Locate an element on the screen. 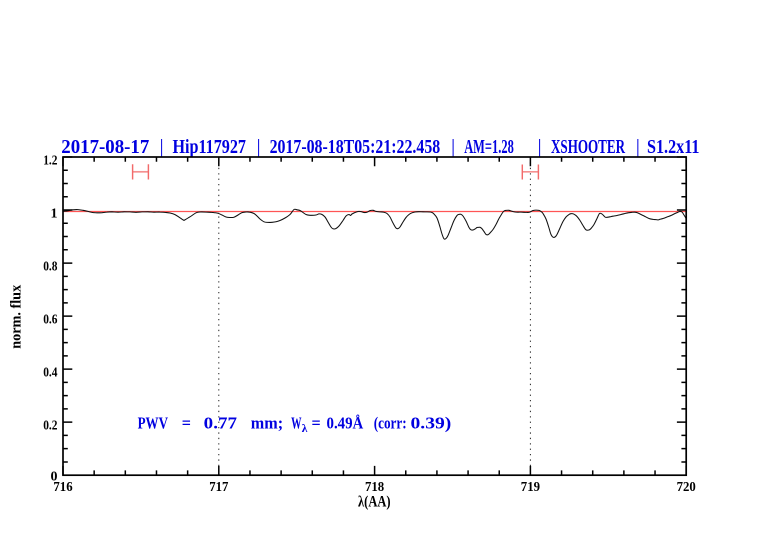  svg-text: 2017-08-18T05:21:22.458 is located at coordinates (355, 147).